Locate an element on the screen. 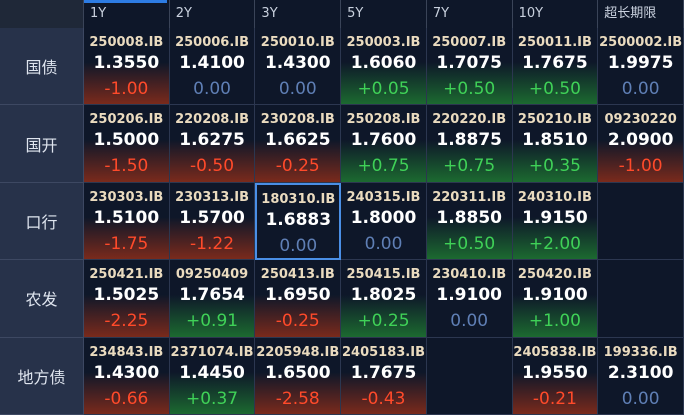 The width and height of the screenshot is (684, 415). quote-cell: 230303.IB 1.5100 -1.75 is located at coordinates (127, 221).